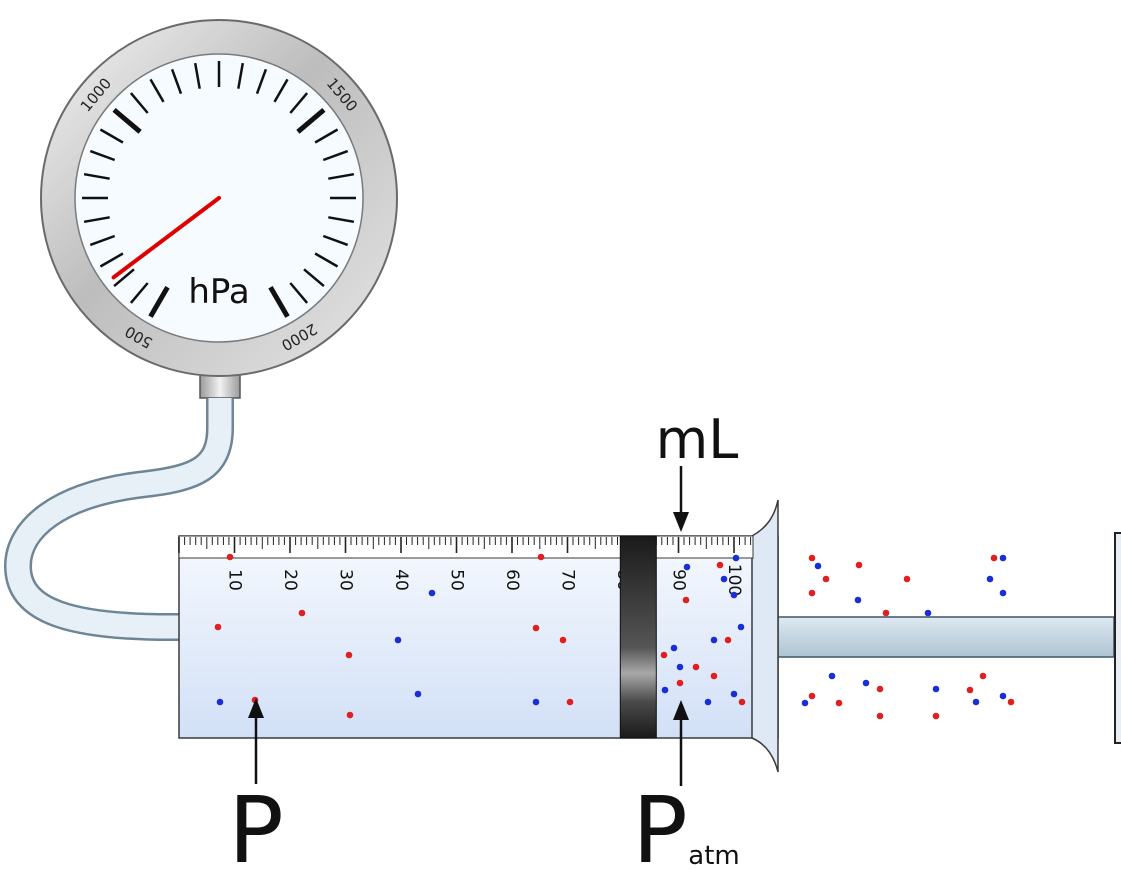  Describe the element at coordinates (765, 636) in the screenshot. I see `barrel-flange` at that location.